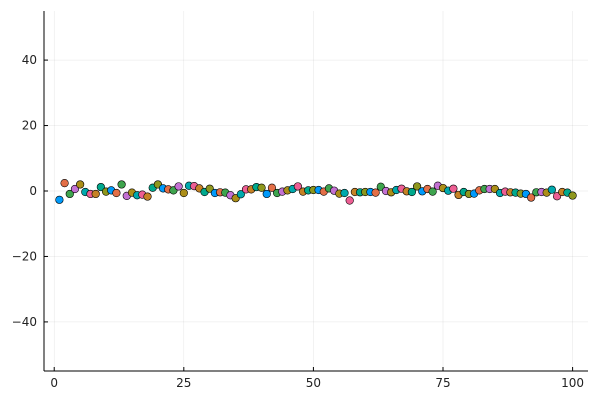  What do you see at coordinates (442, 383) in the screenshot?
I see `x-tick-label: 75` at bounding box center [442, 383].